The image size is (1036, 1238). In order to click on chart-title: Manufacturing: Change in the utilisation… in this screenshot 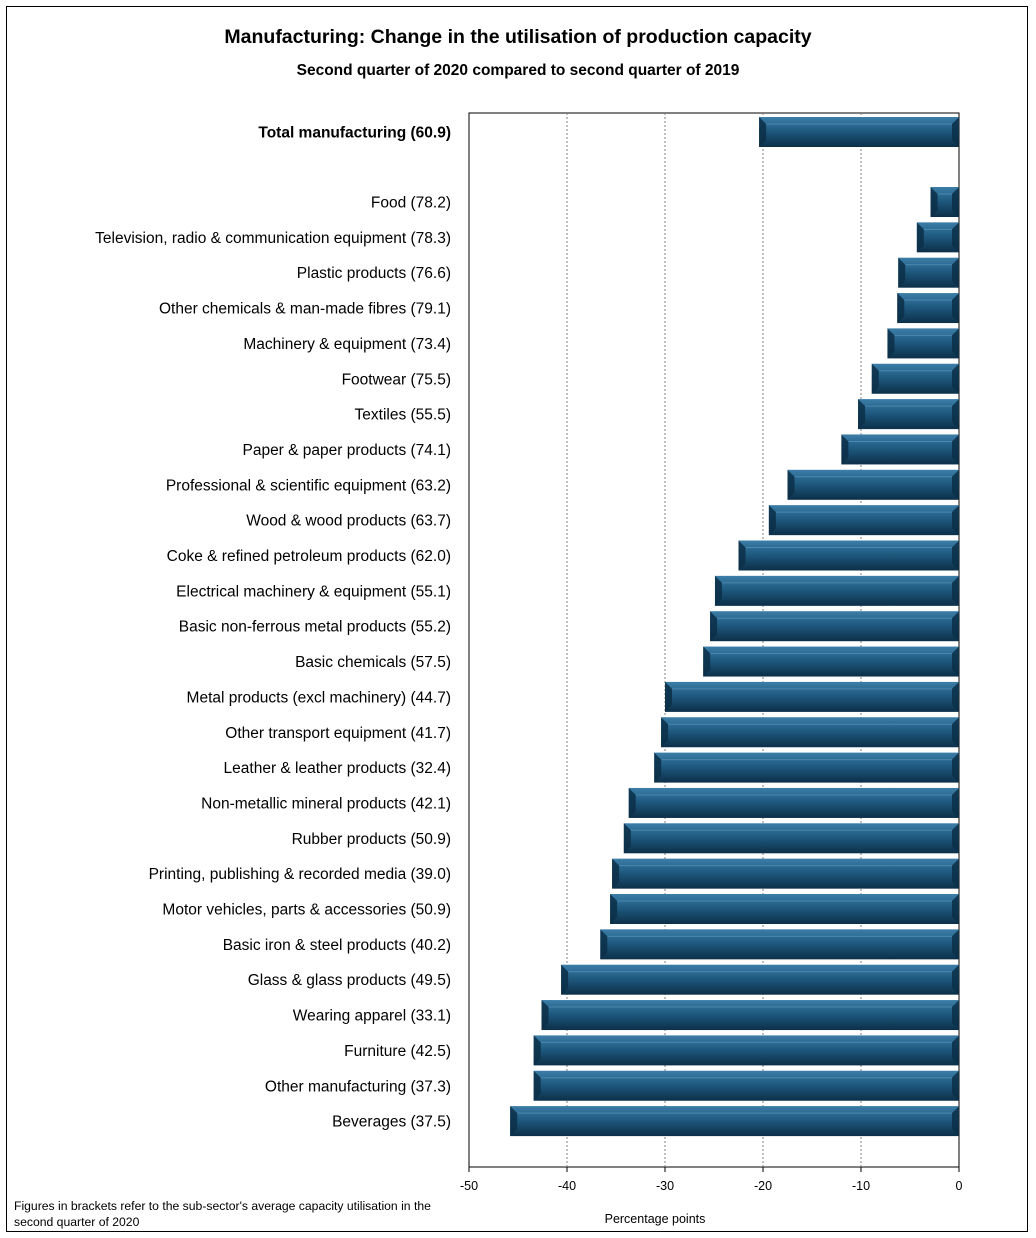, I will do `click(518, 37)`.